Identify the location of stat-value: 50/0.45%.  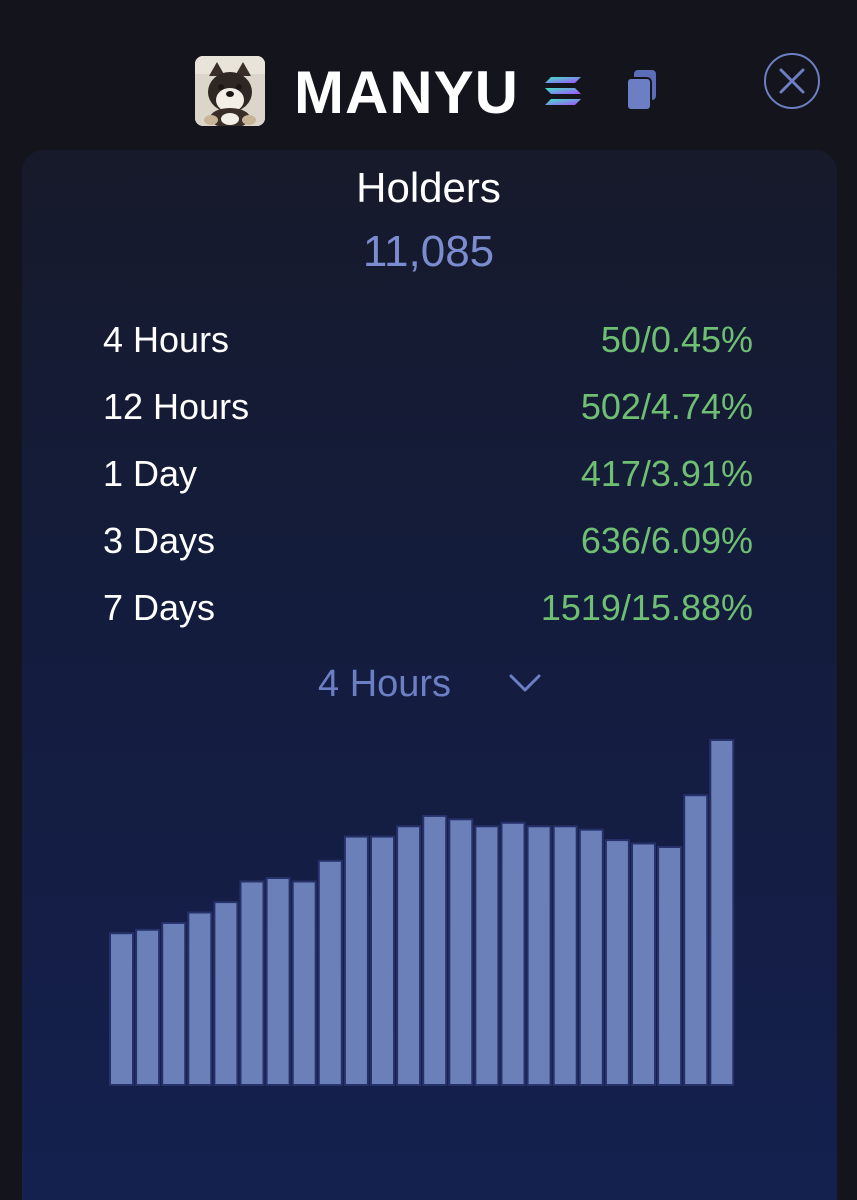
(676, 339).